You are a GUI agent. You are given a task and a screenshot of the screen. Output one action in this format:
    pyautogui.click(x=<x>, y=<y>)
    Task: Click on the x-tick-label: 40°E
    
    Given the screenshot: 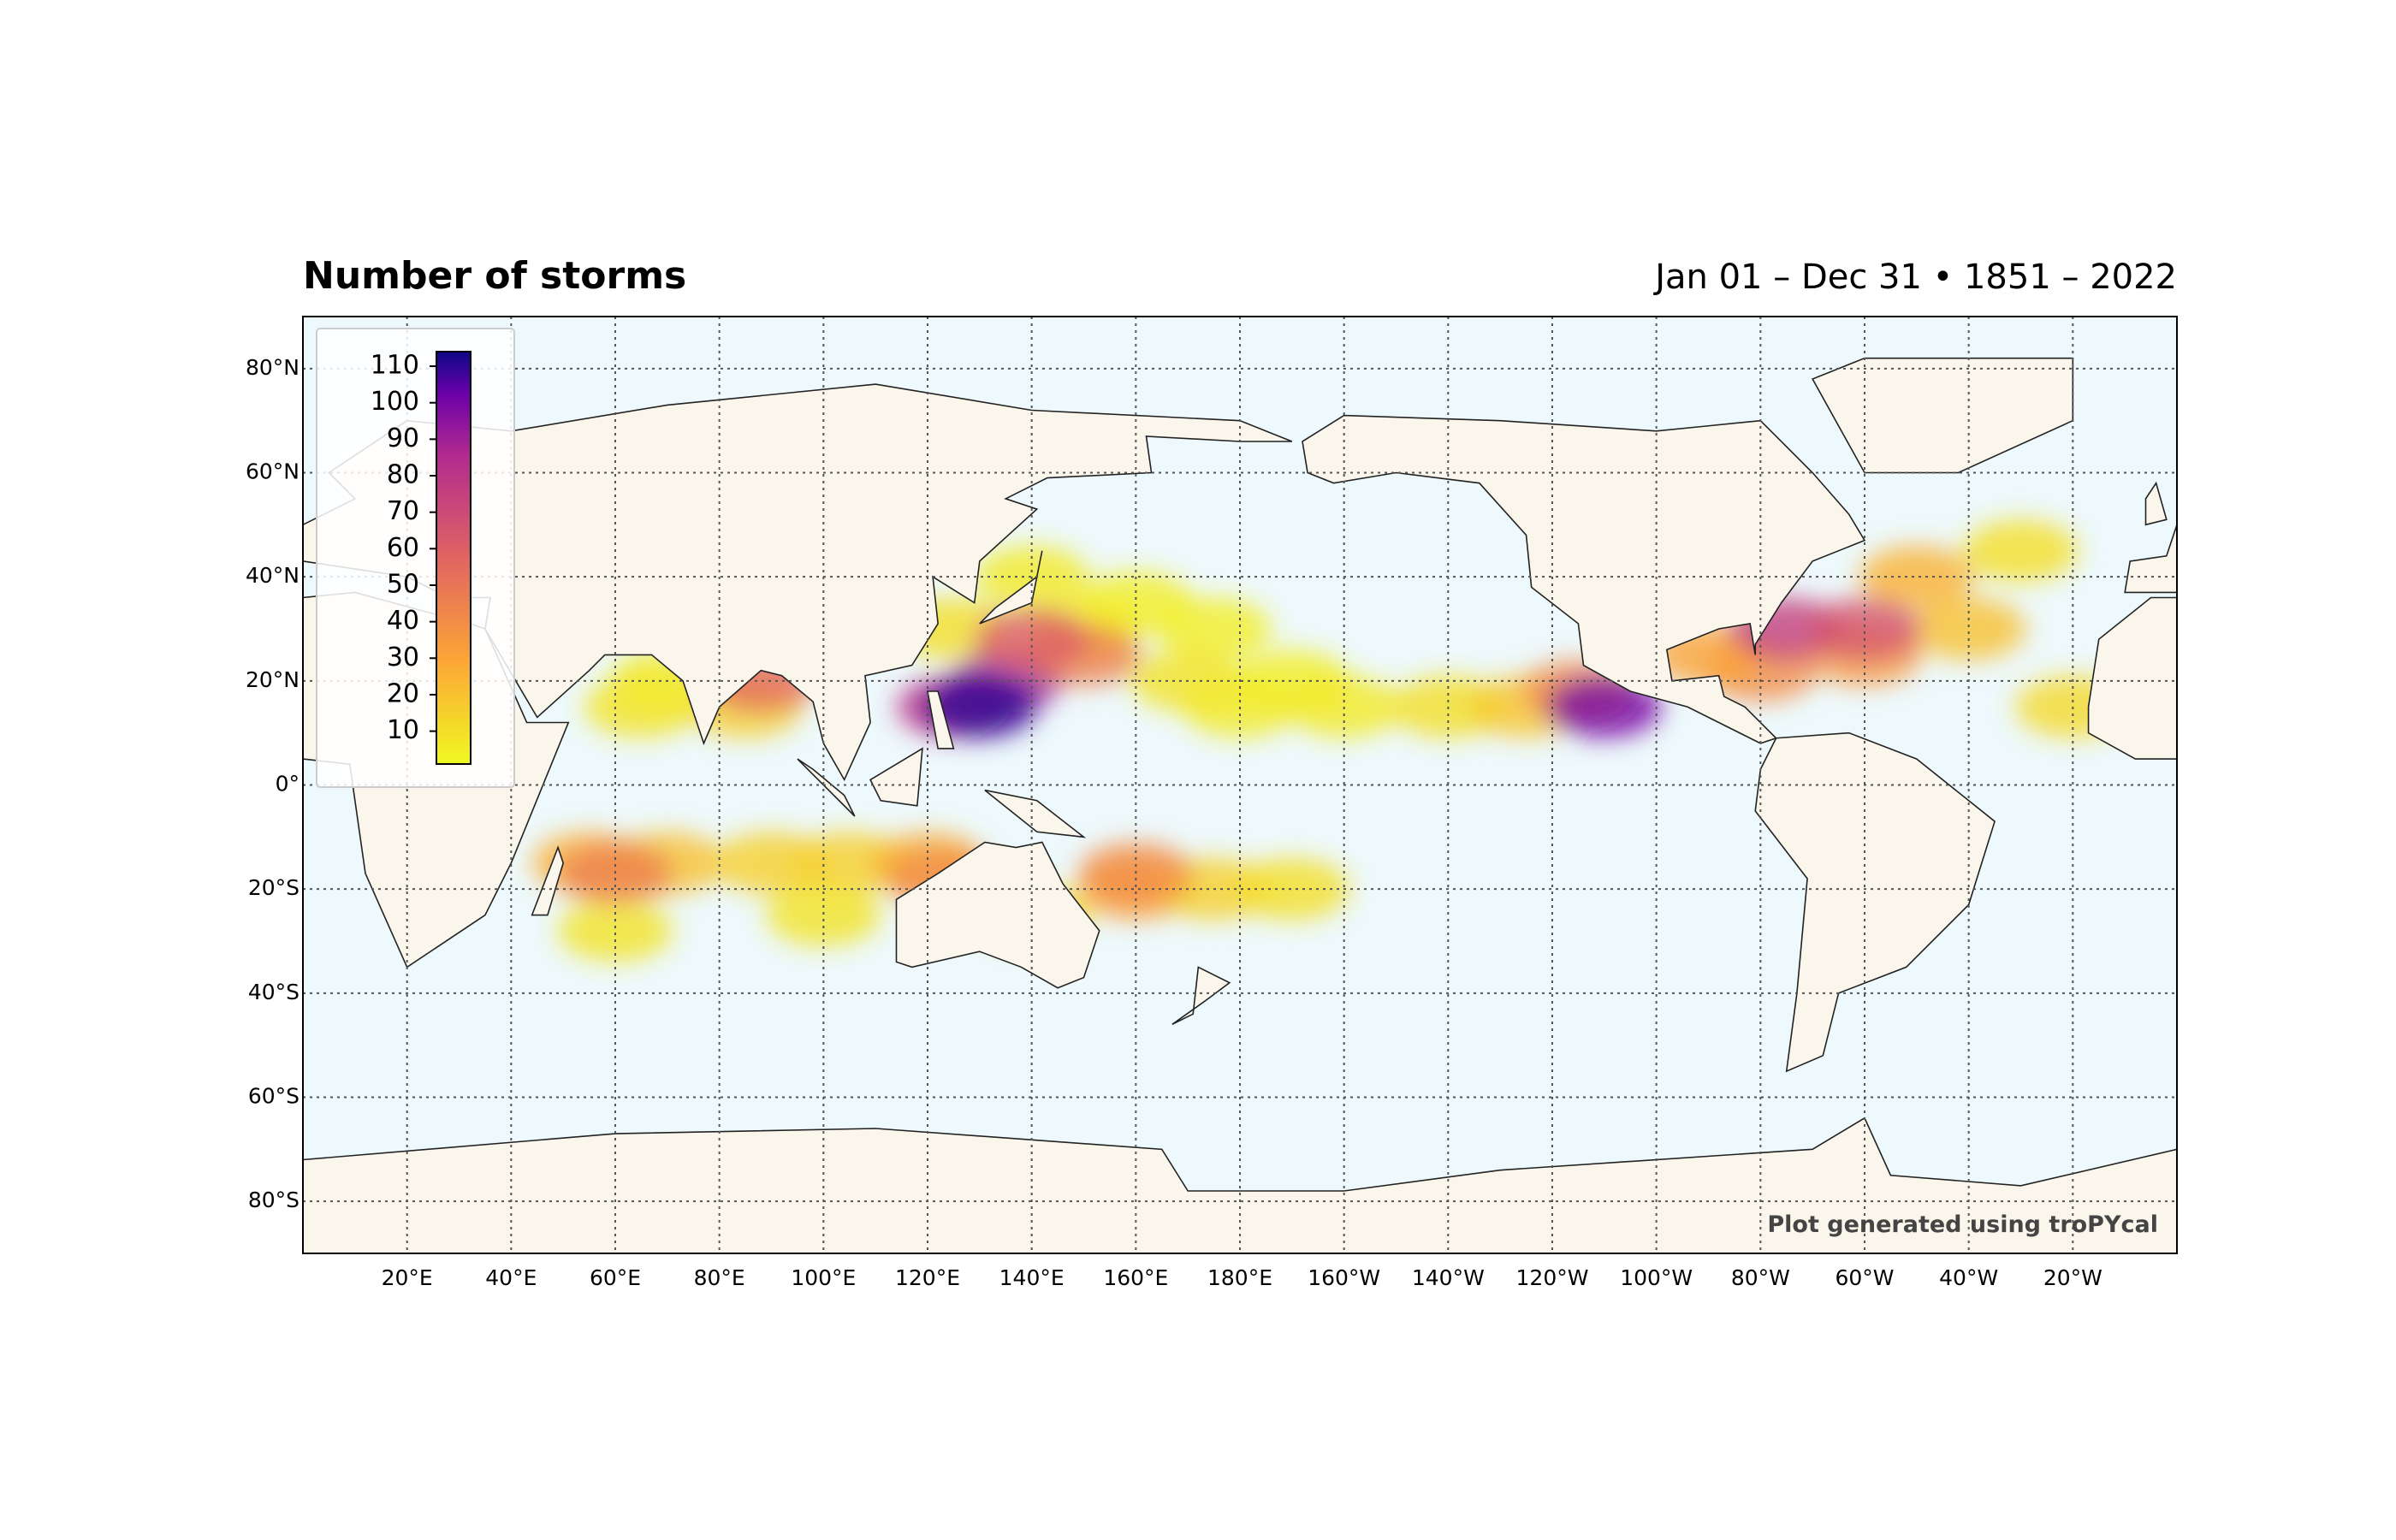 What is the action you would take?
    pyautogui.click(x=511, y=1277)
    